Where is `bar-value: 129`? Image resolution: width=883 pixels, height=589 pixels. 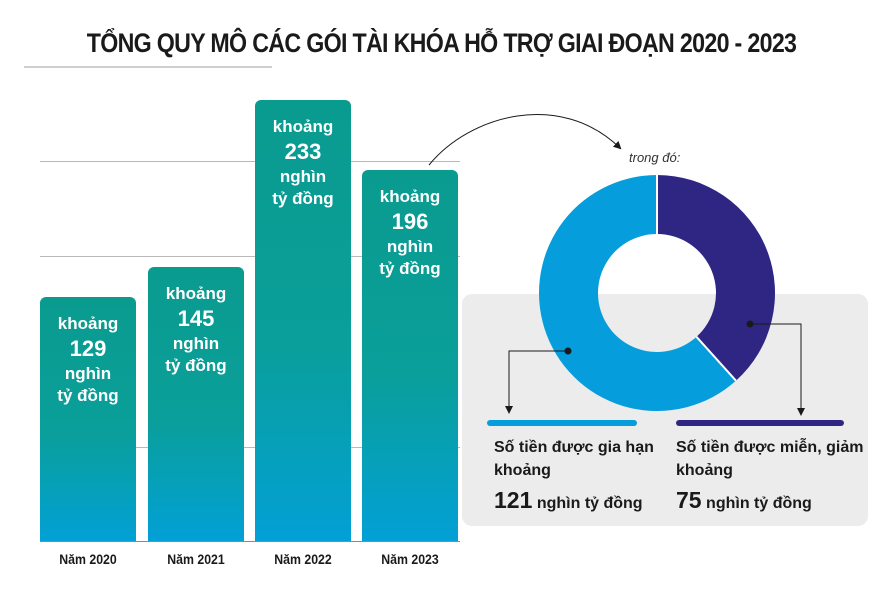 bar-value: 129 is located at coordinates (88, 348).